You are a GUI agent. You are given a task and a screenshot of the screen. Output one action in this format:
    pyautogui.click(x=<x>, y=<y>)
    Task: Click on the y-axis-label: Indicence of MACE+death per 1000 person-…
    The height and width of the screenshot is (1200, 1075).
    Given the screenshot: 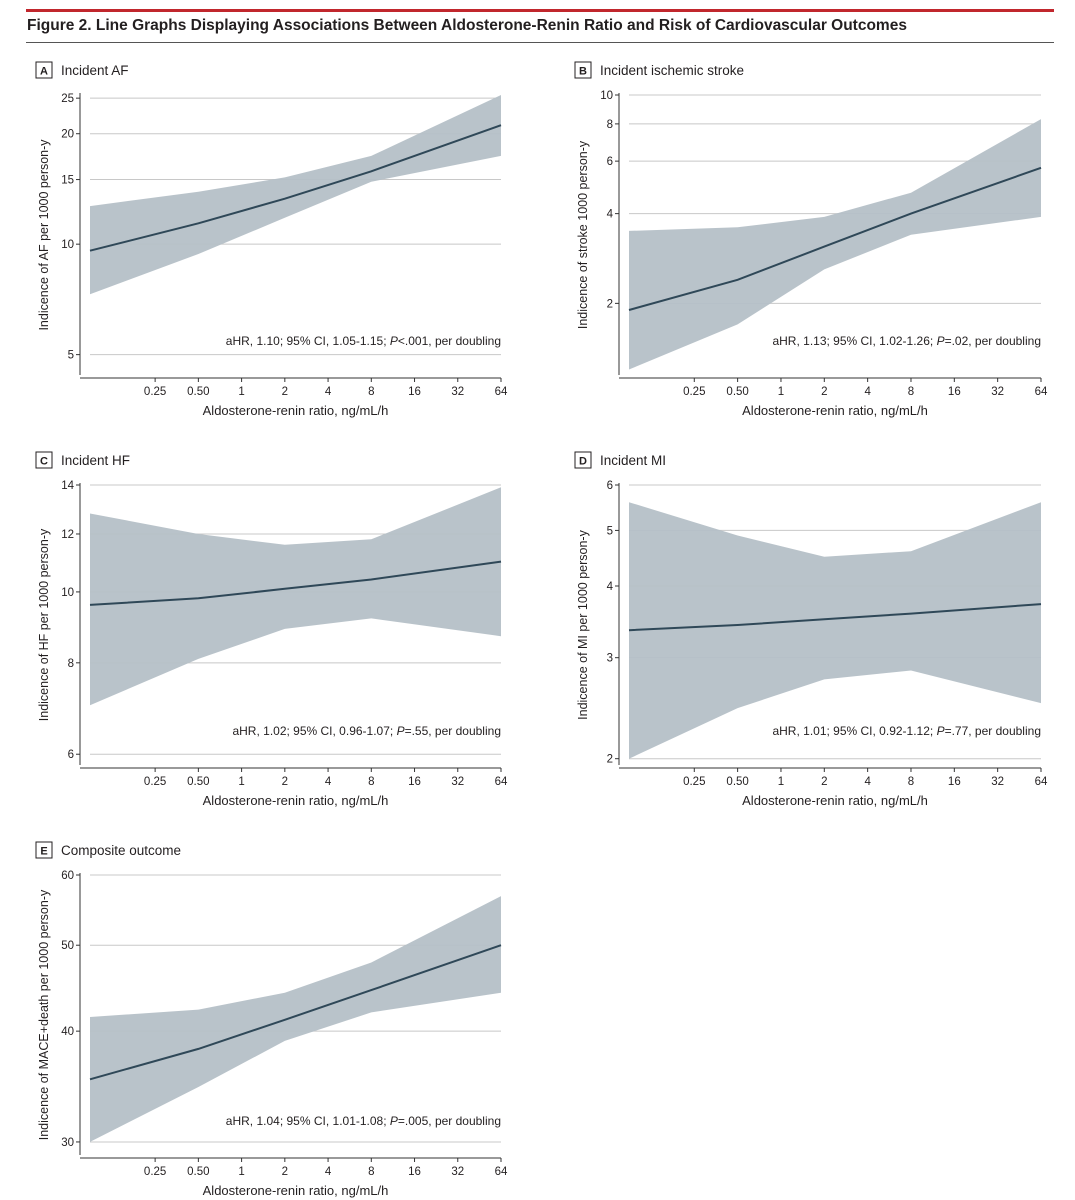 What is the action you would take?
    pyautogui.click(x=44, y=1014)
    